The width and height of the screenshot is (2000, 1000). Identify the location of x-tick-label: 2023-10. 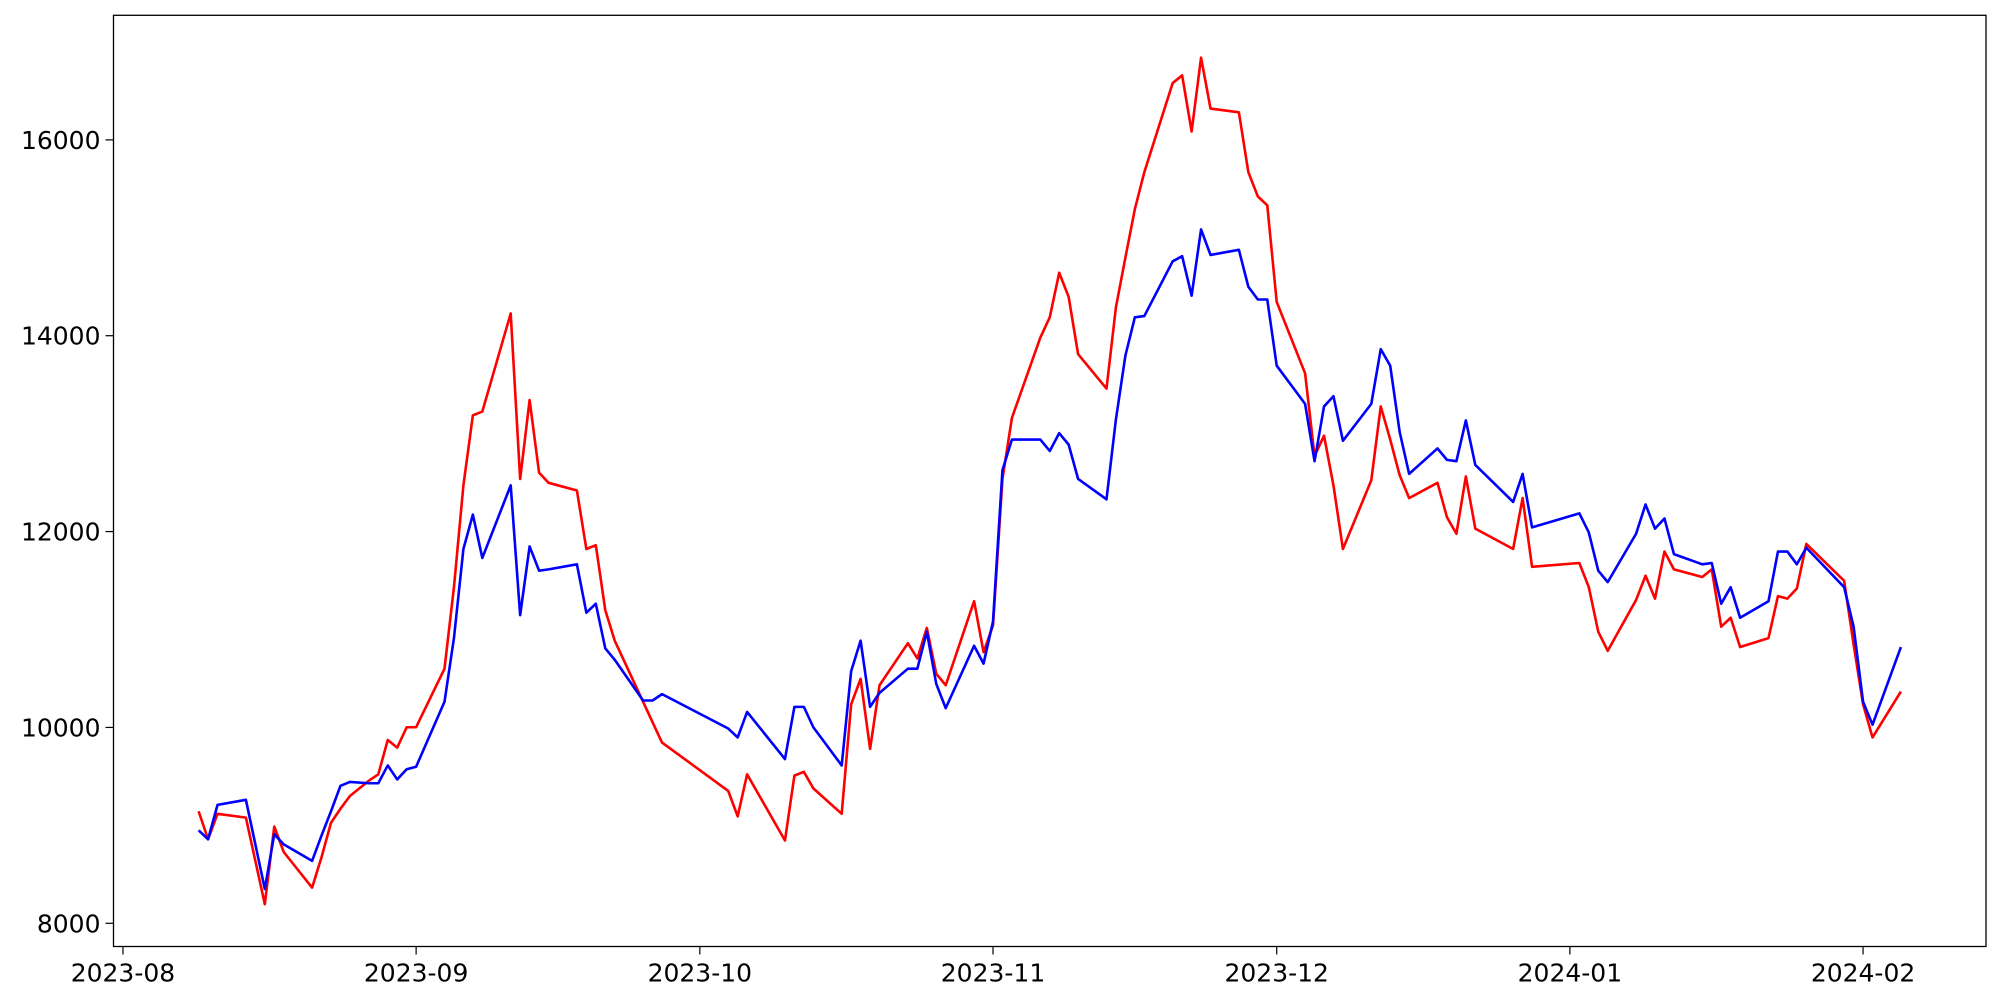
(700, 973).